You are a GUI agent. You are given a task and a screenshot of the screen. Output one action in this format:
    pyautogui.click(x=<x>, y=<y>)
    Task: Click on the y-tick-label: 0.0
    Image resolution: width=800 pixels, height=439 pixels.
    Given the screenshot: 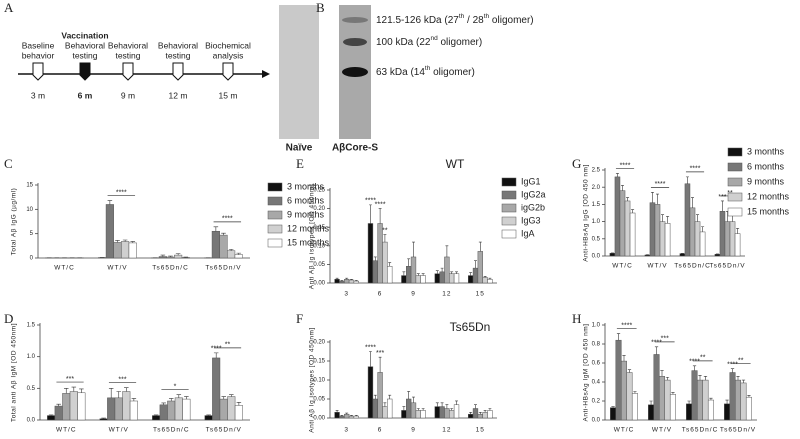 What is the action you would take?
    pyautogui.click(x=596, y=421)
    